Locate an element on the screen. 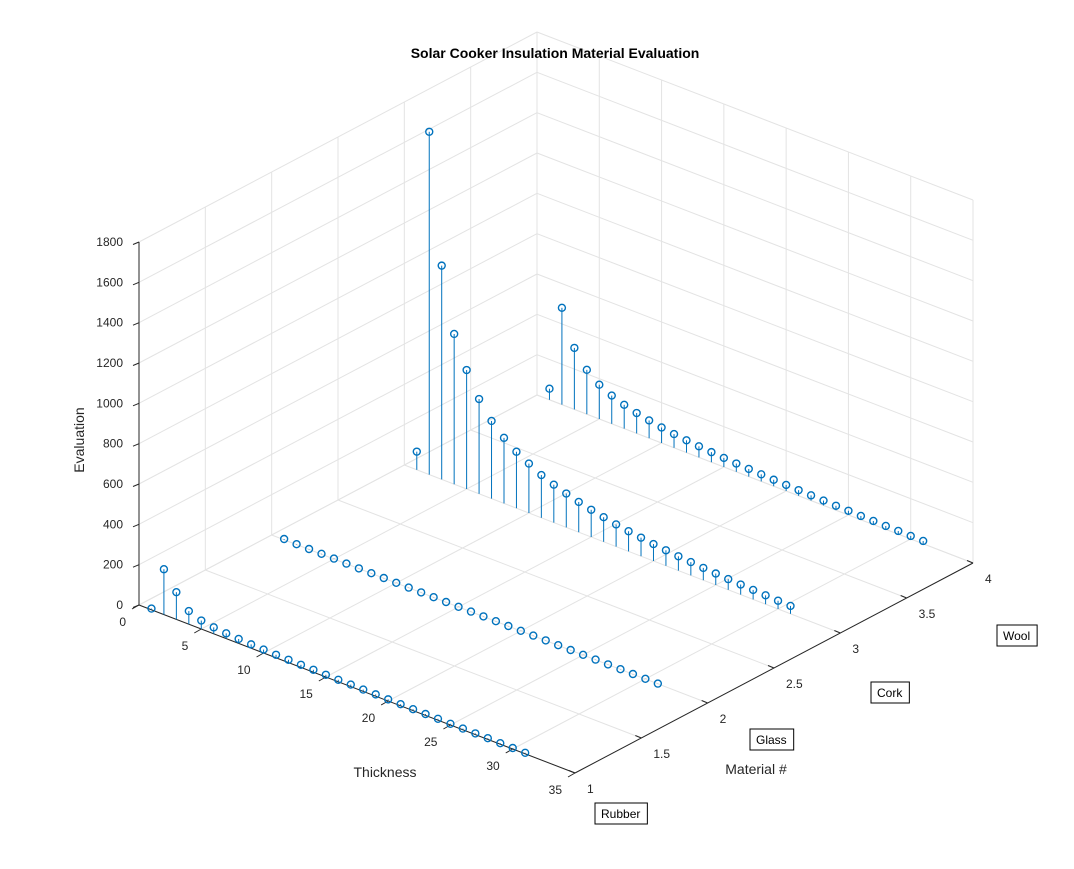 The width and height of the screenshot is (1074, 869). y-tick-label: 3.5 is located at coordinates (927, 614).